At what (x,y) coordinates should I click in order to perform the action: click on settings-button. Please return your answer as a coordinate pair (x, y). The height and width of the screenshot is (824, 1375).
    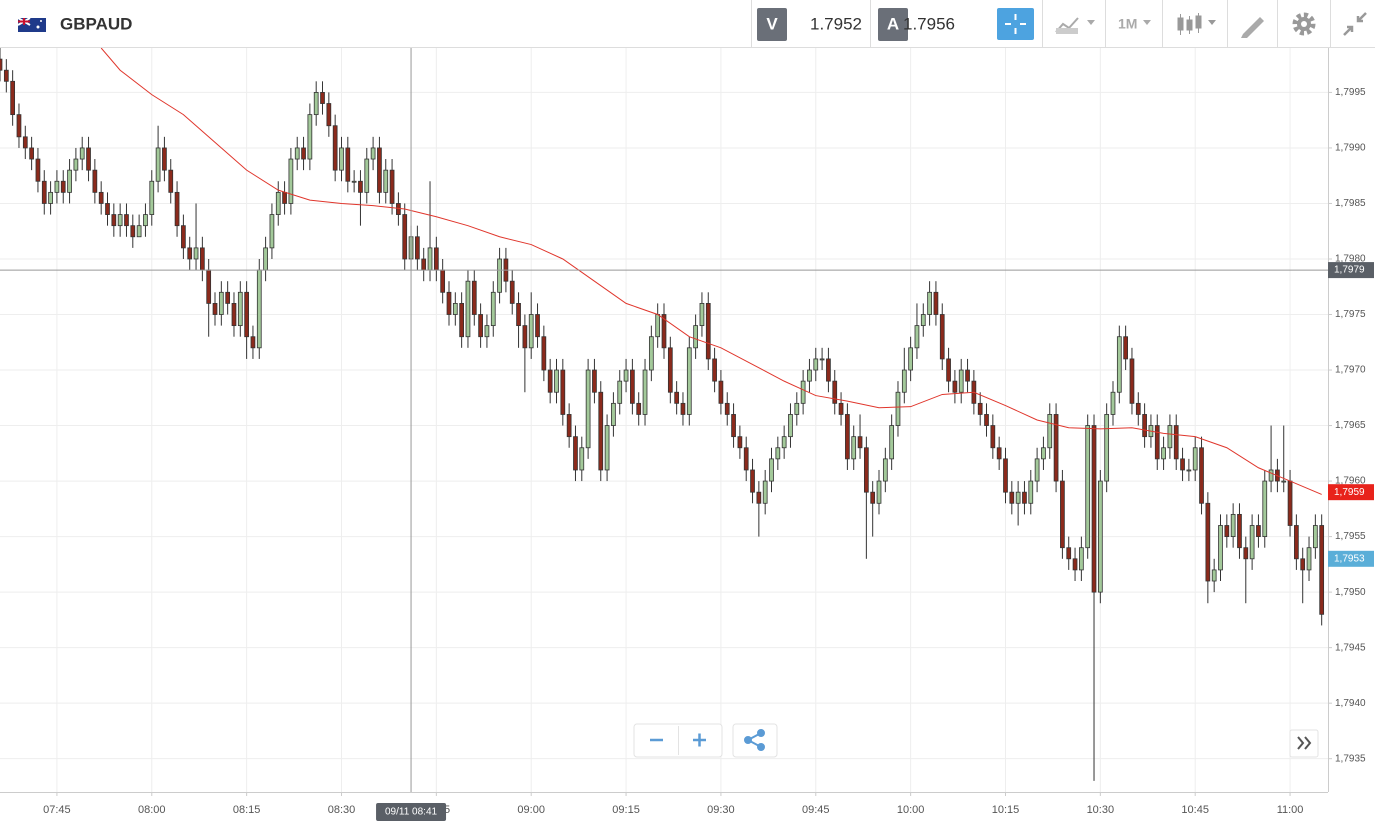
    Looking at the image, I should click on (1304, 24).